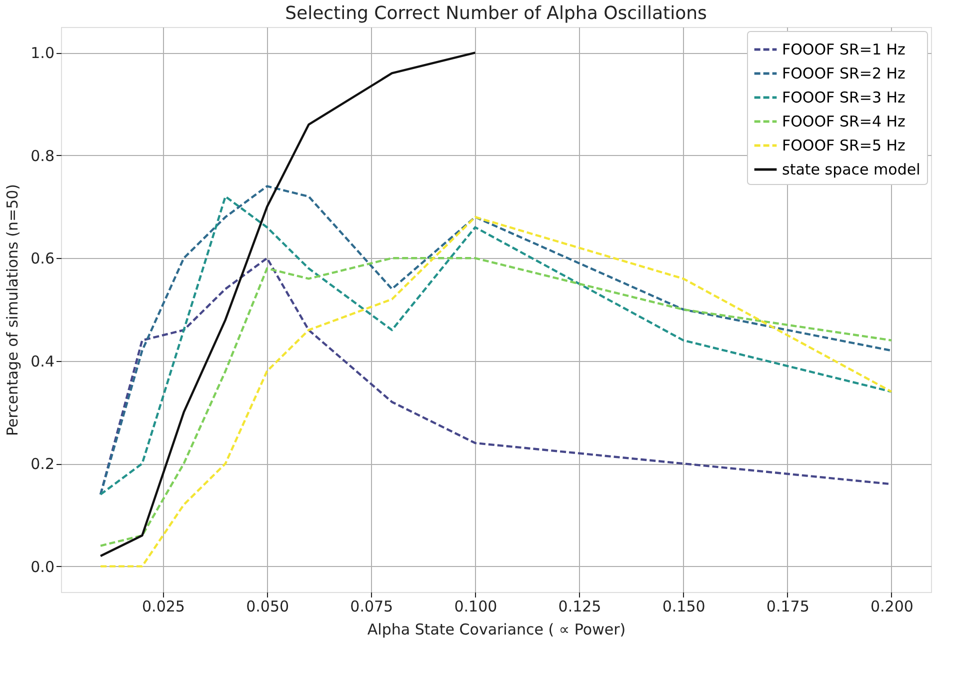 The image size is (974, 696). What do you see at coordinates (844, 49) in the screenshot?
I see `legend-label: FOOOF SR=1 Hz` at bounding box center [844, 49].